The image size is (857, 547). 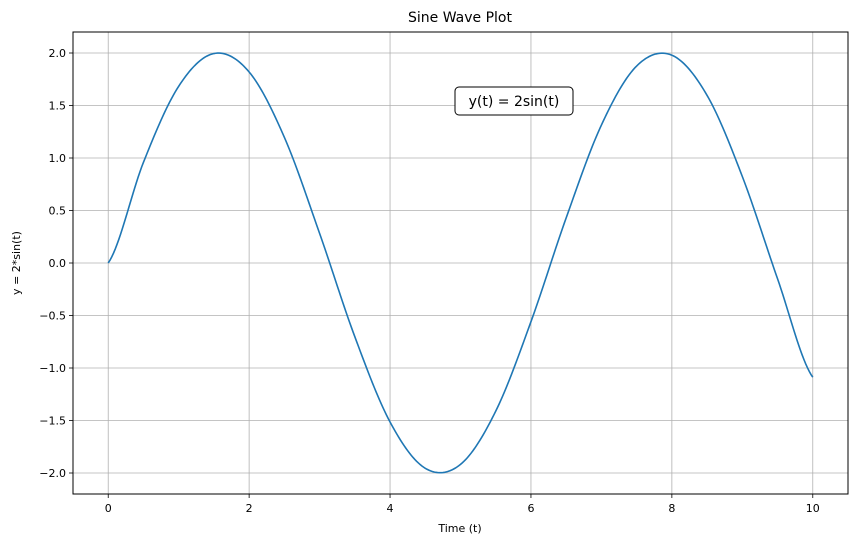 I want to click on x-axis-ticks: 0 2 4 6 8 10, so click(x=462, y=504).